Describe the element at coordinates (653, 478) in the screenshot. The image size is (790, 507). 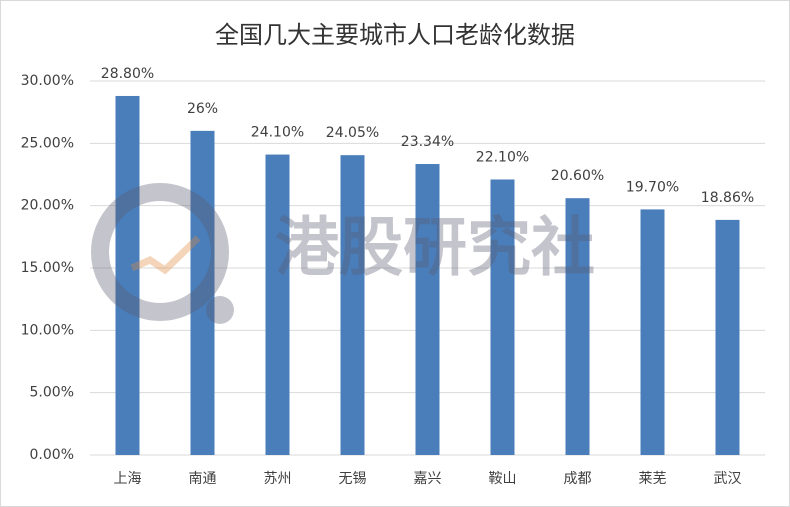
I see `x-tick-label: 莱芜` at that location.